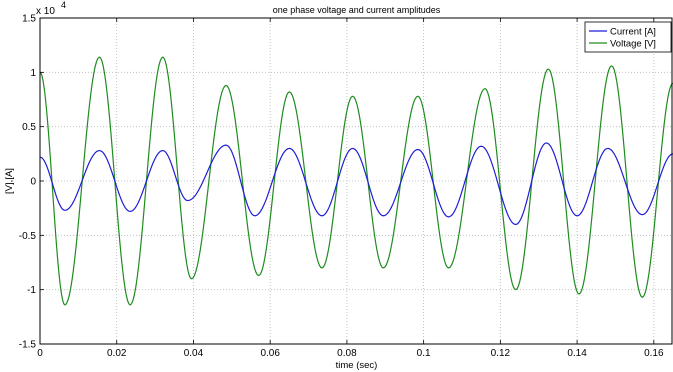 The image size is (673, 372). Describe the element at coordinates (45, 11) in the screenshot. I see `y-multiplier-base: x 10` at that location.